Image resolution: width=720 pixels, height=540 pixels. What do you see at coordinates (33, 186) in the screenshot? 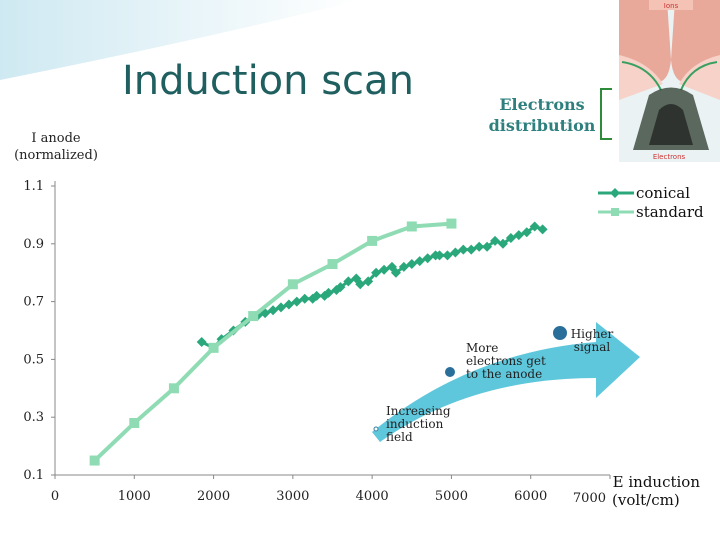
I see `y-tick-label: 1.1` at bounding box center [33, 186].